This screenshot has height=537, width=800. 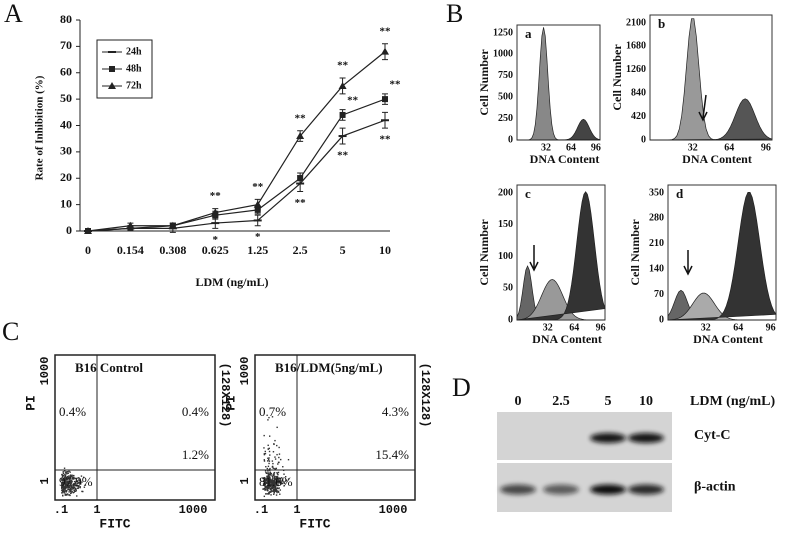 What do you see at coordinates (661, 23) in the screenshot?
I see `plot-id: b` at bounding box center [661, 23].